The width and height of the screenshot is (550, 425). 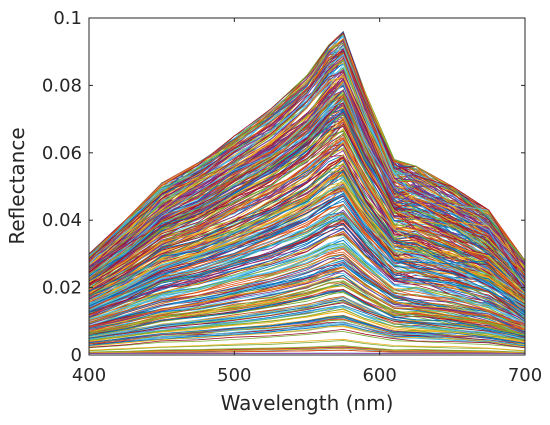 I want to click on x-axis-label: Wavelength (nm), so click(x=307, y=403).